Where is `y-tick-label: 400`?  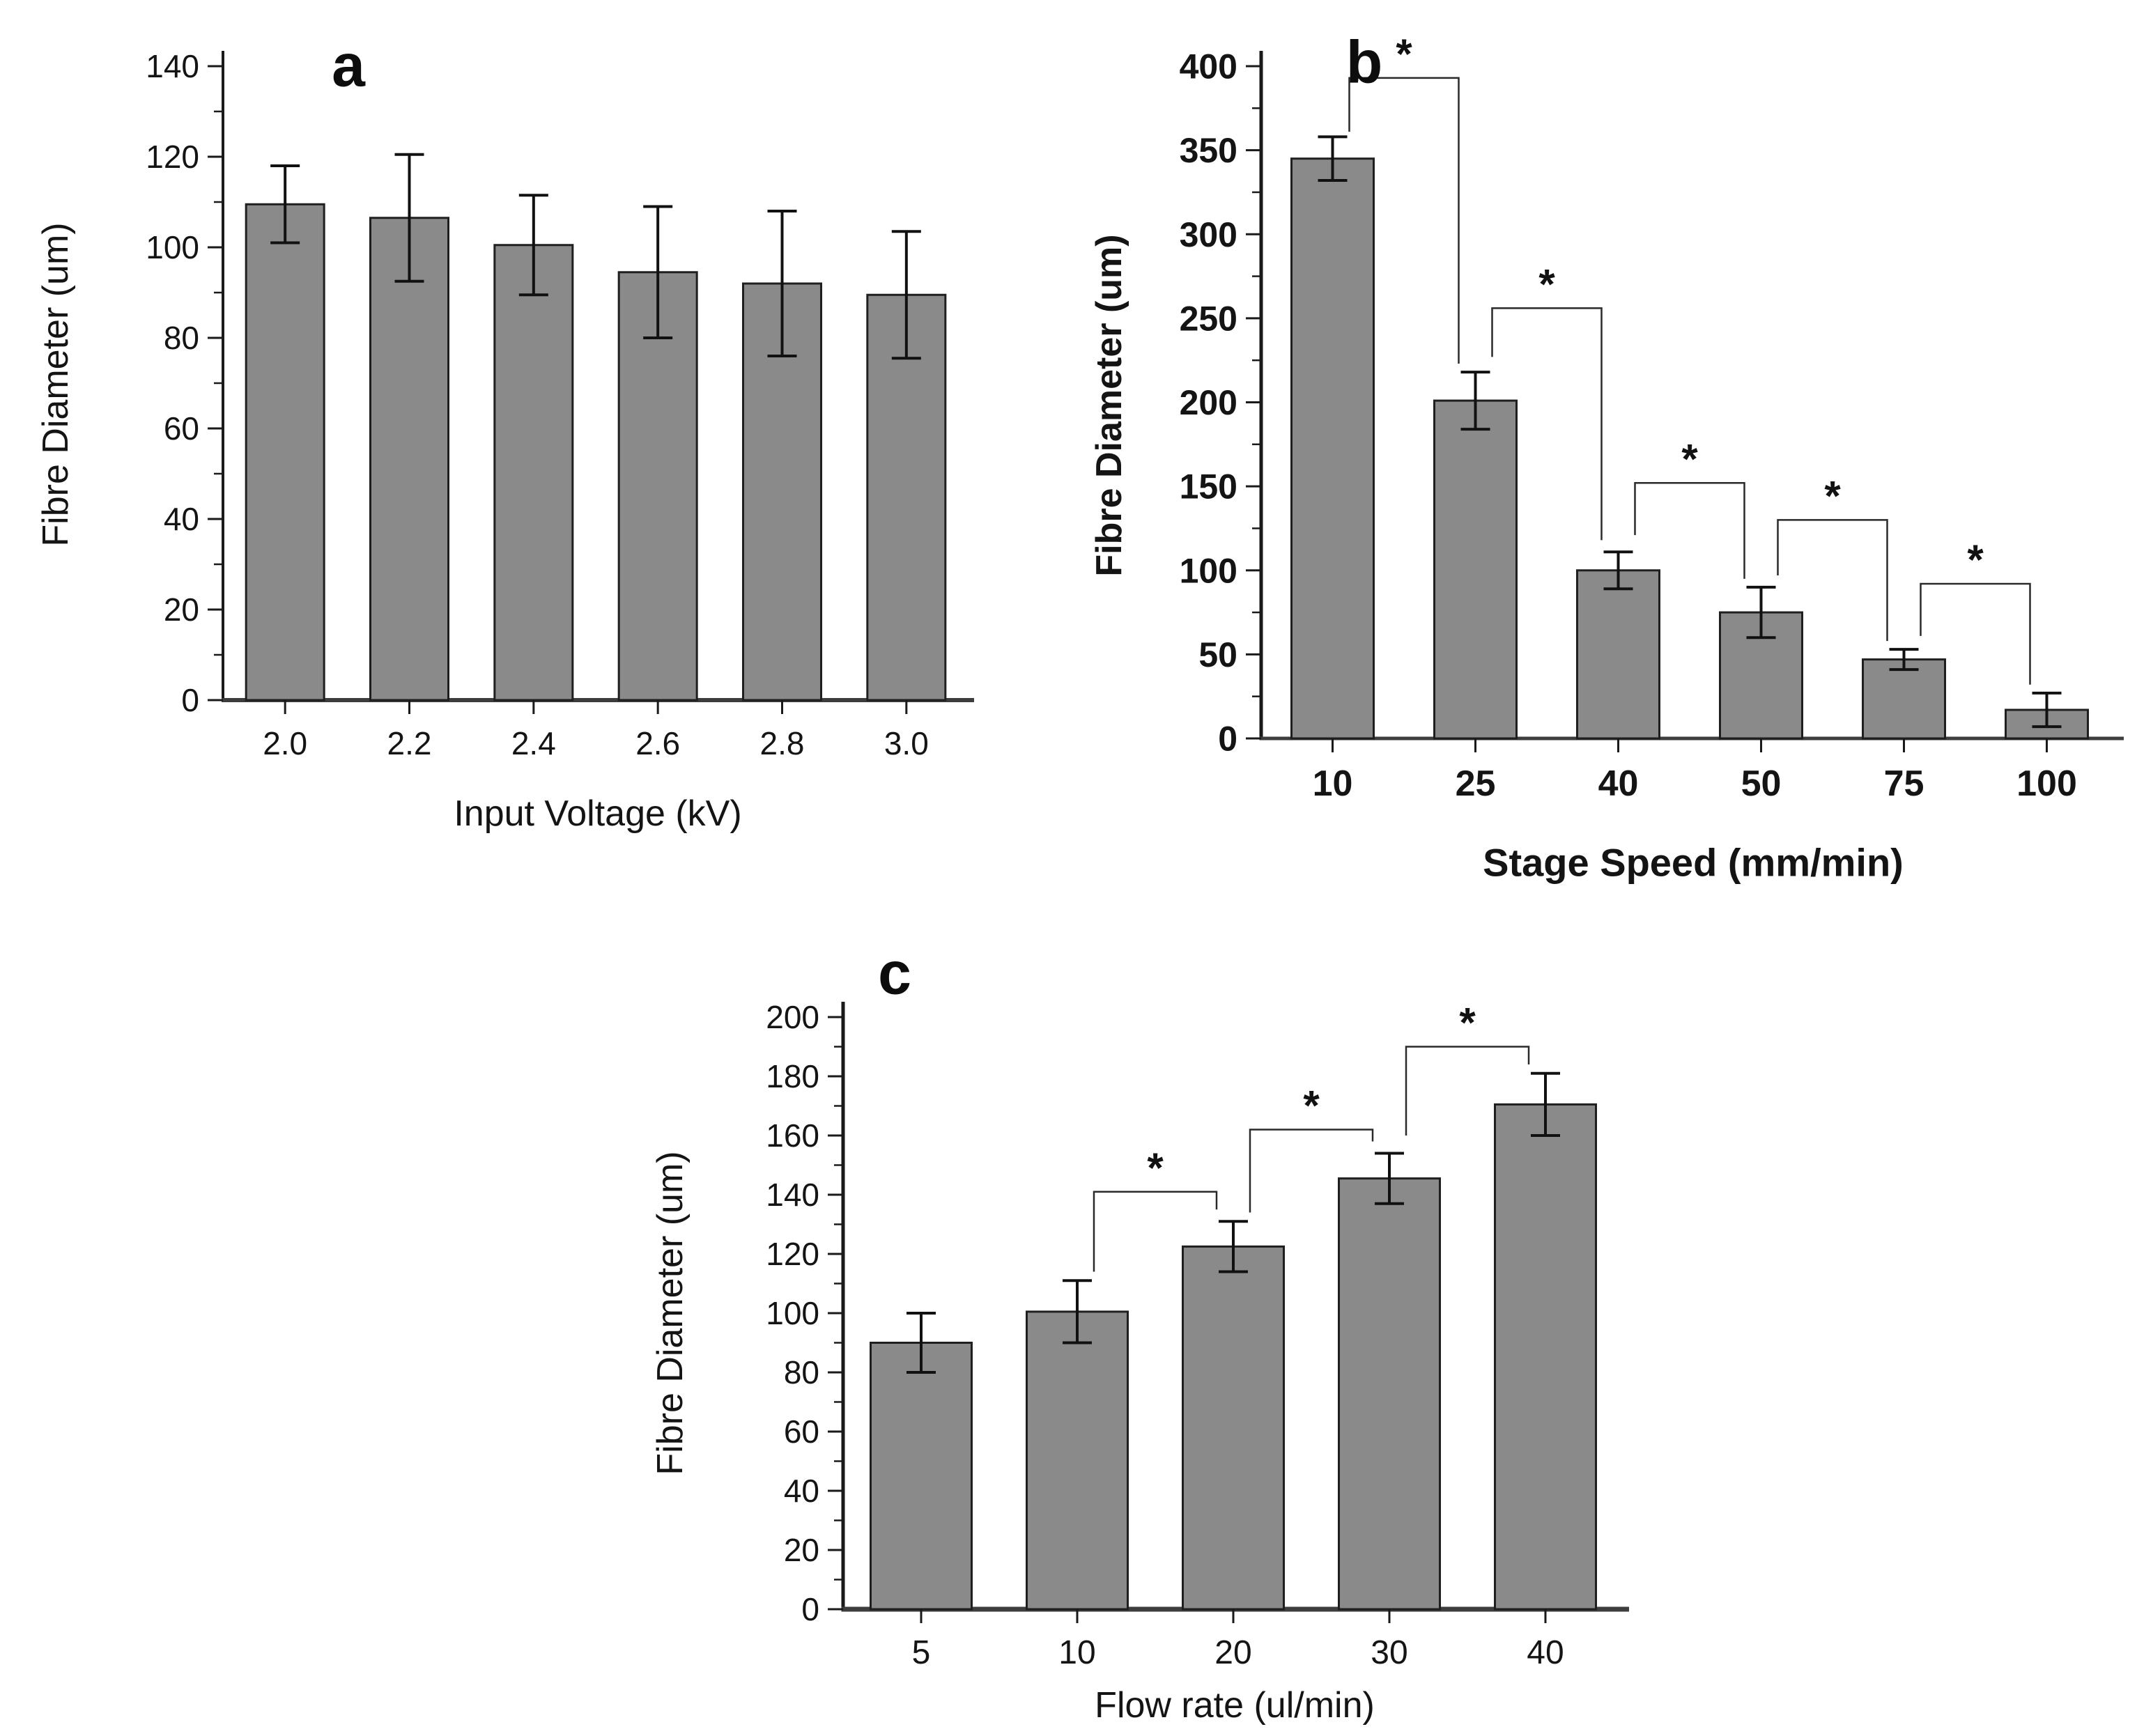
y-tick-label: 400 is located at coordinates (1208, 67).